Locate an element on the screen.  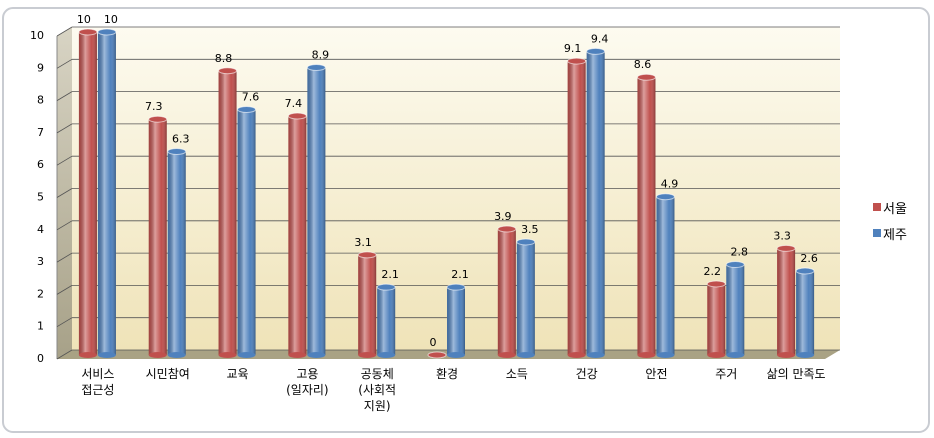
value-label: 0 is located at coordinates (433, 342).